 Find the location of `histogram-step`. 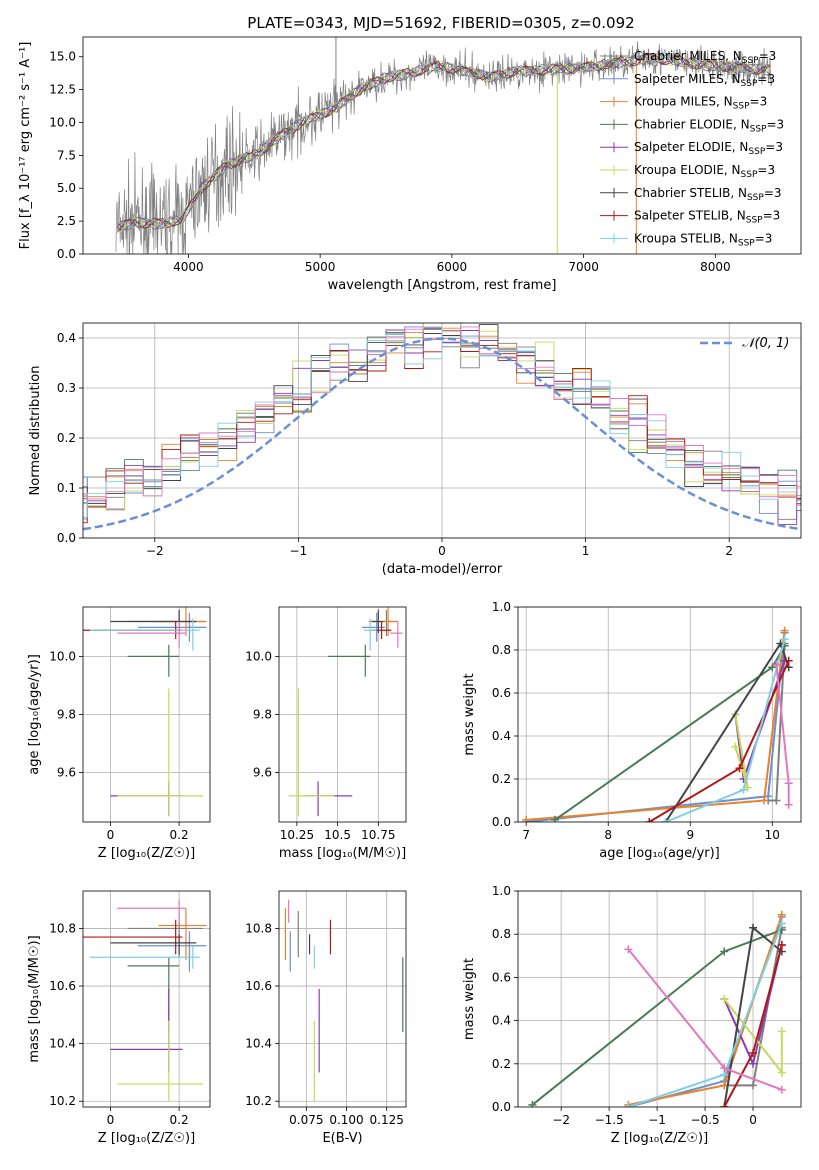

histogram-step is located at coordinates (442, 420).